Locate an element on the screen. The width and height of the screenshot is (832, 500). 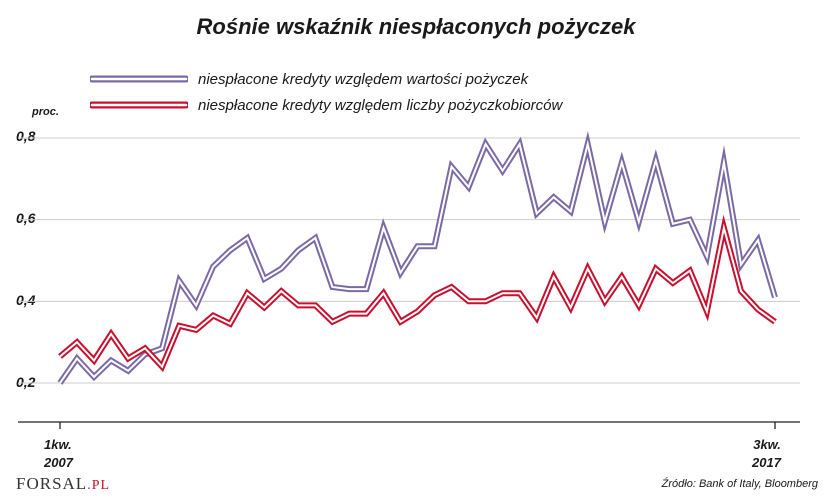
logo-suffix-text: .PL is located at coordinates (99, 485).